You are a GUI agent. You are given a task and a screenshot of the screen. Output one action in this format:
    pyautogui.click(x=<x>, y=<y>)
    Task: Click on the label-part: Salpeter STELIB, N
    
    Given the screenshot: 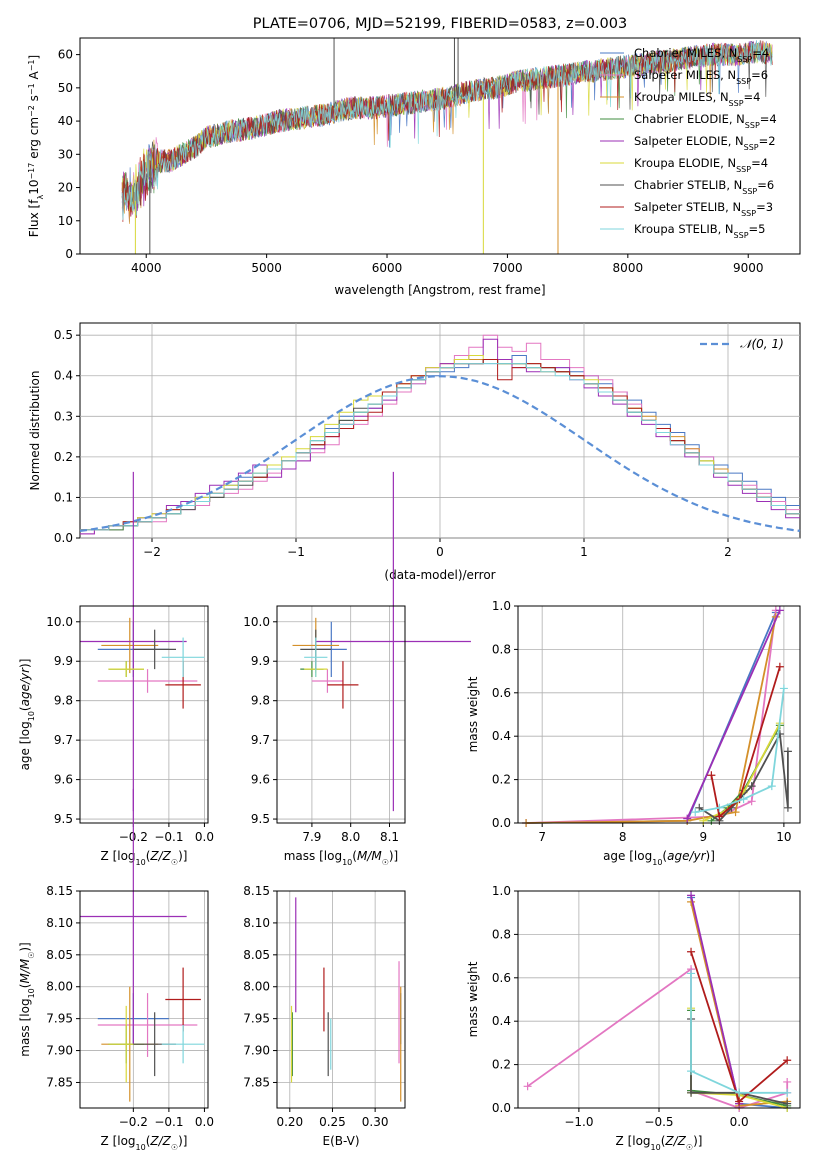 What is the action you would take?
    pyautogui.click(x=687, y=207)
    